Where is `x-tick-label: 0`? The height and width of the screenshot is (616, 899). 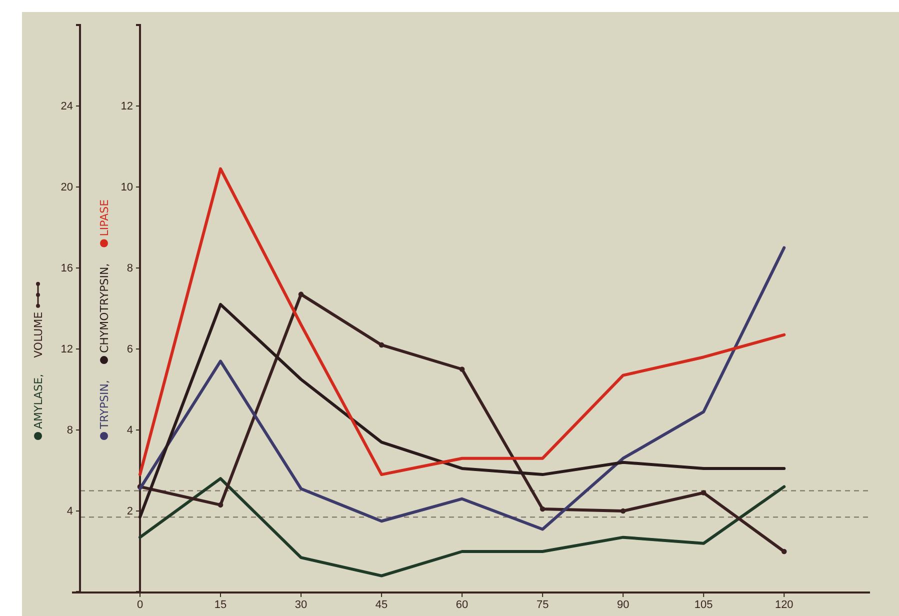
x-tick-label: 0 is located at coordinates (140, 604).